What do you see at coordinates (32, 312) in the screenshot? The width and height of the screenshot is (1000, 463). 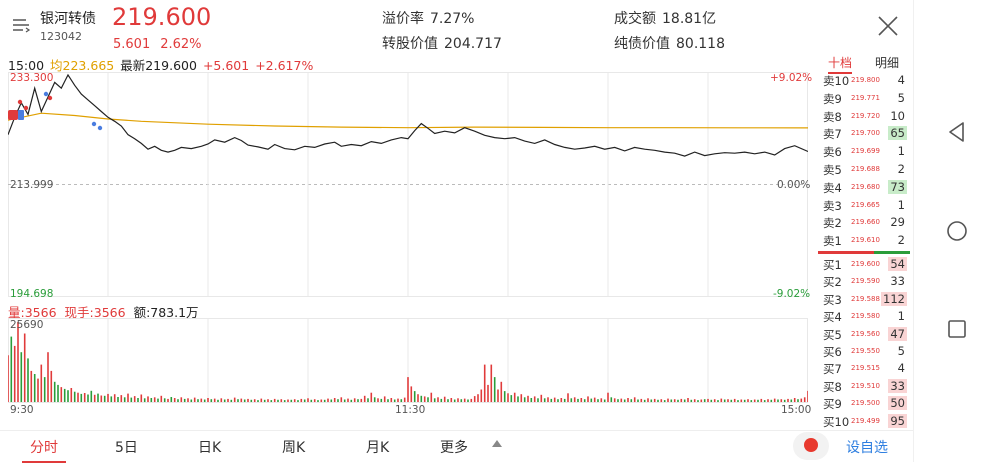 I see `volume-label: 量:3566` at bounding box center [32, 312].